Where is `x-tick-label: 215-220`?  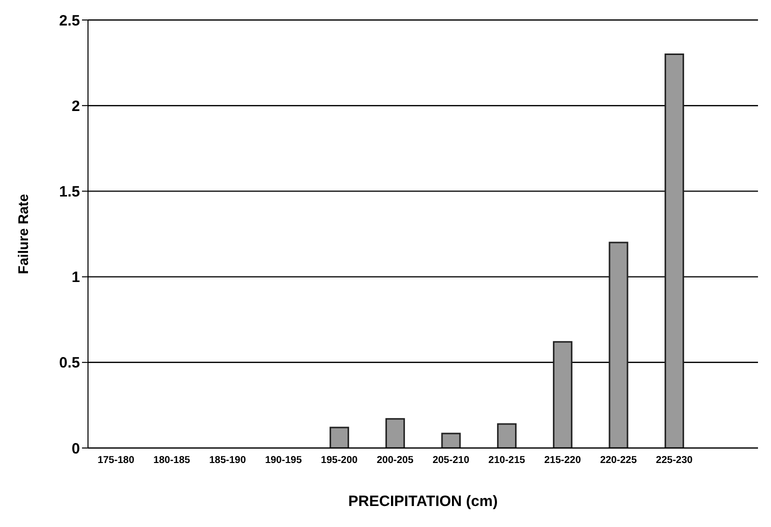
x-tick-label: 215-220 is located at coordinates (563, 460).